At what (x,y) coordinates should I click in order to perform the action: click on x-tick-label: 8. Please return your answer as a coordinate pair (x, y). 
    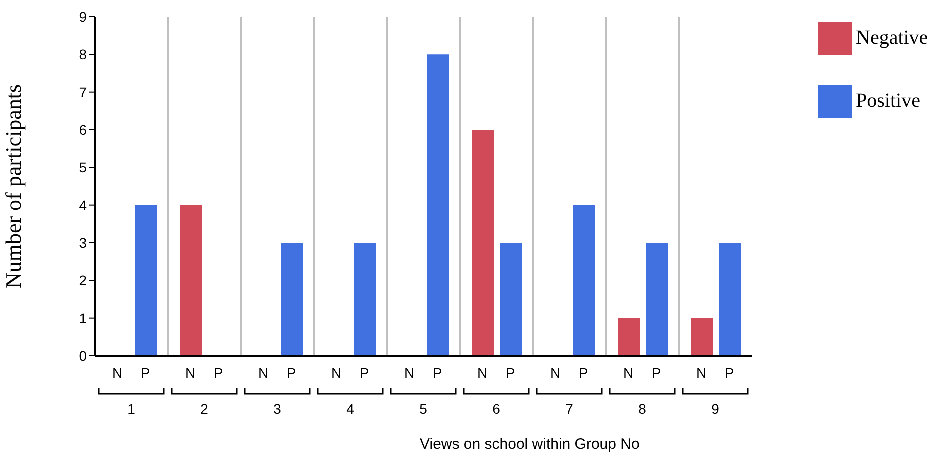
    Looking at the image, I should click on (642, 409).